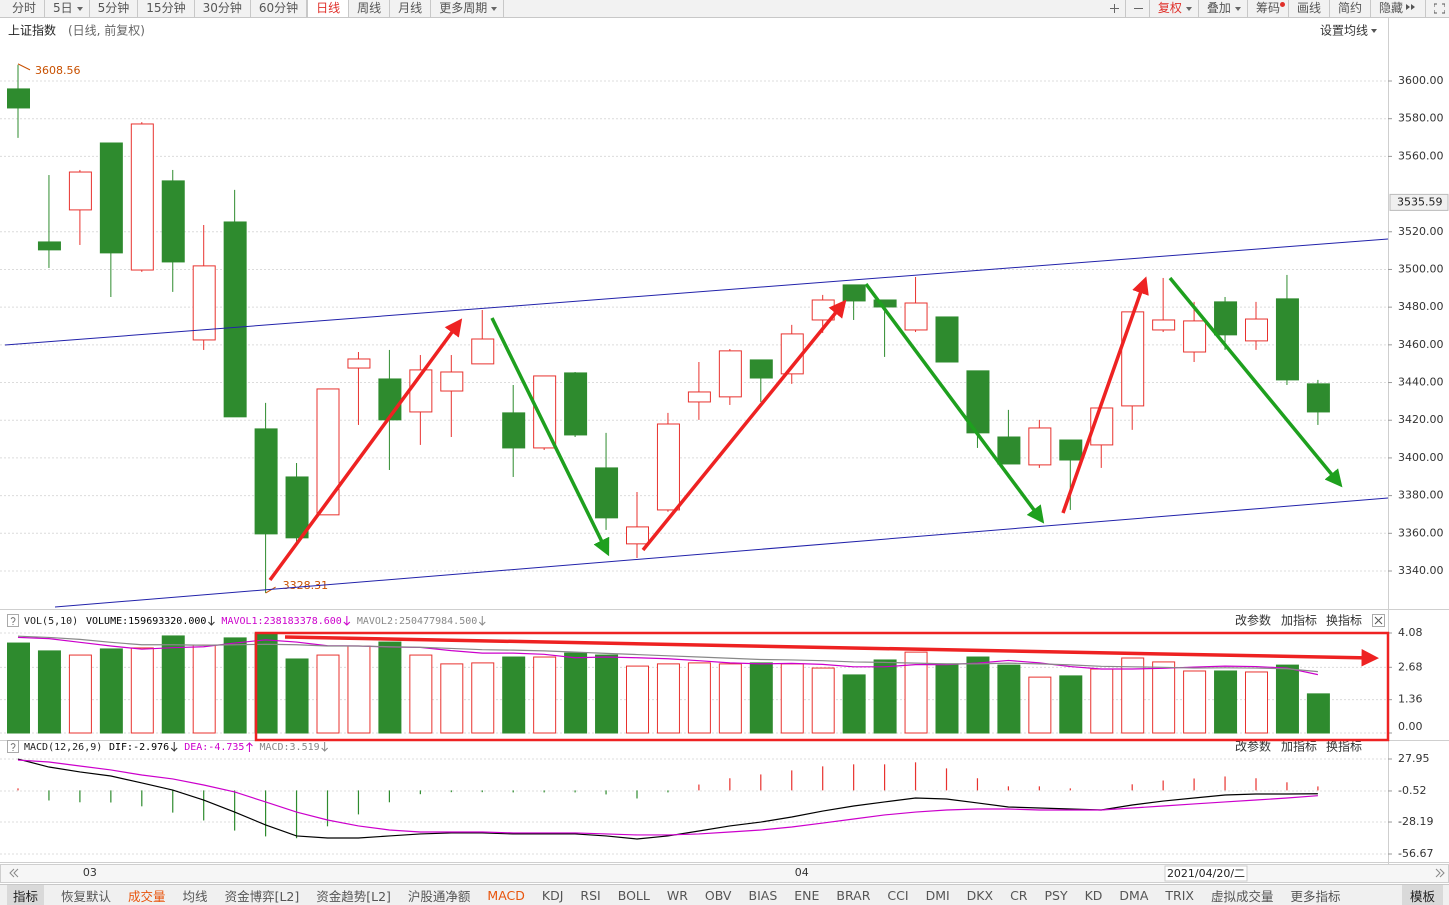 The width and height of the screenshot is (1449, 905). What do you see at coordinates (1138, 8) in the screenshot?
I see `minus-button` at bounding box center [1138, 8].